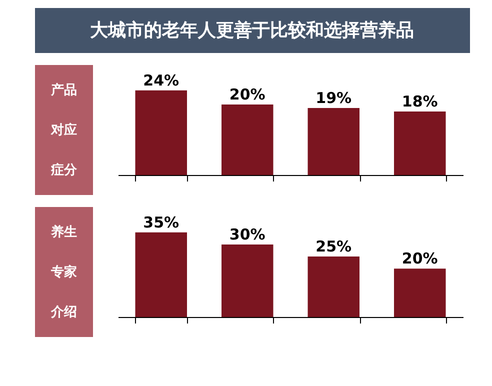  Describe the element at coordinates (247, 234) in the screenshot. I see `data-label: 30%` at that location.